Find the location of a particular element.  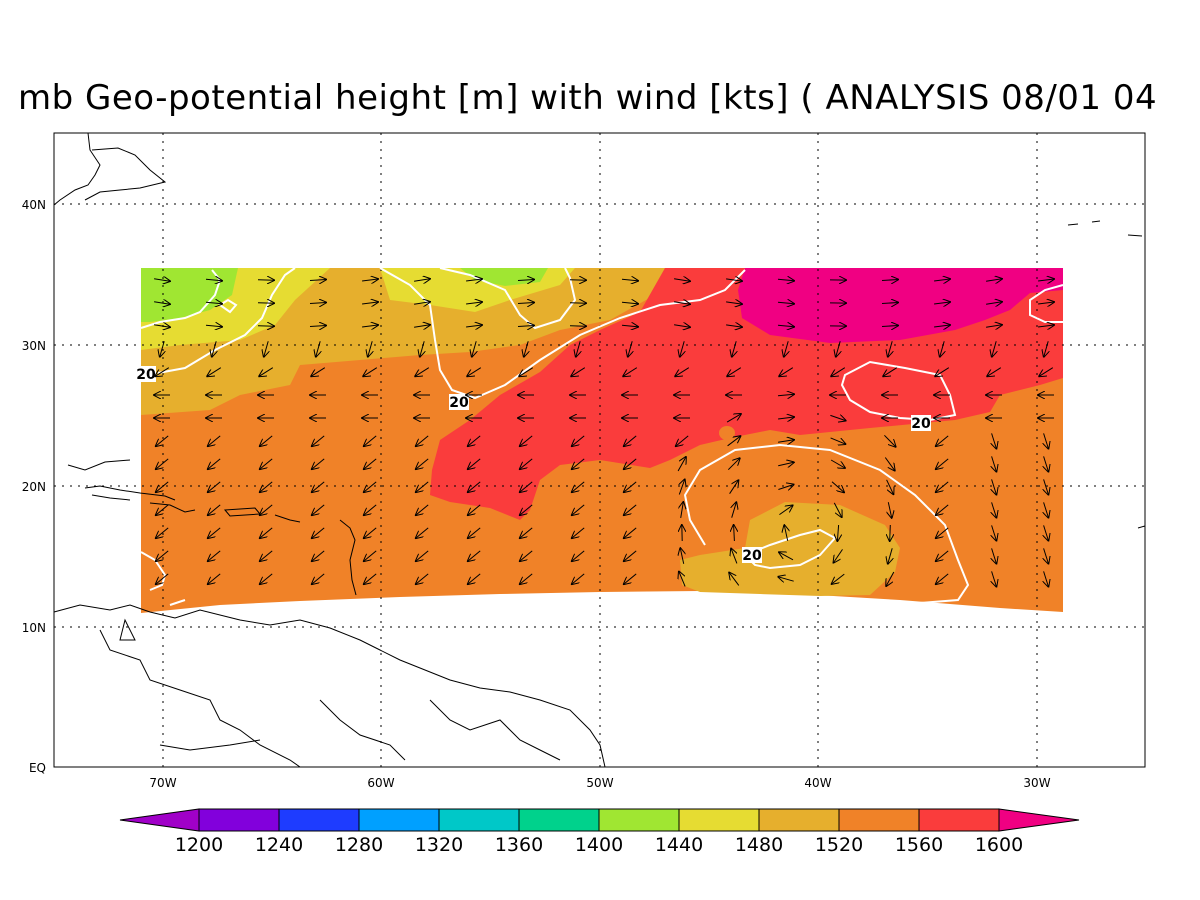

lon-label-70w: 70W is located at coordinates (162, 783).